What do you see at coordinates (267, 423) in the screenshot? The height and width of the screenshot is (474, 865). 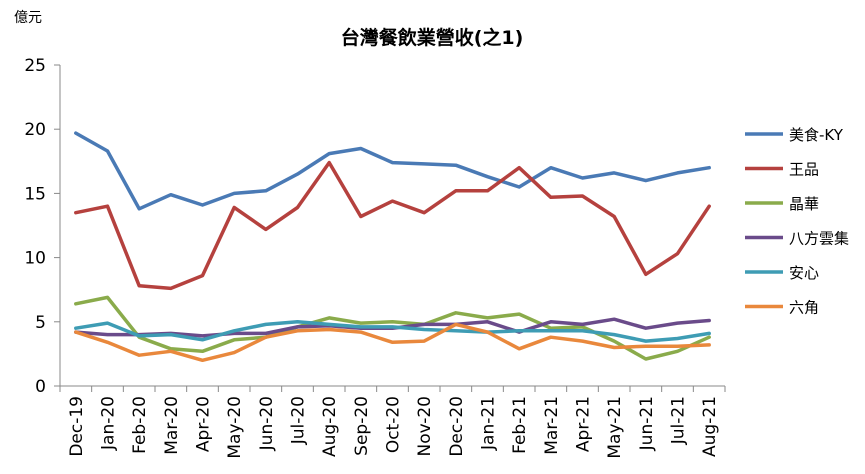 I see `x-tick-label: Jun-20` at bounding box center [267, 423].